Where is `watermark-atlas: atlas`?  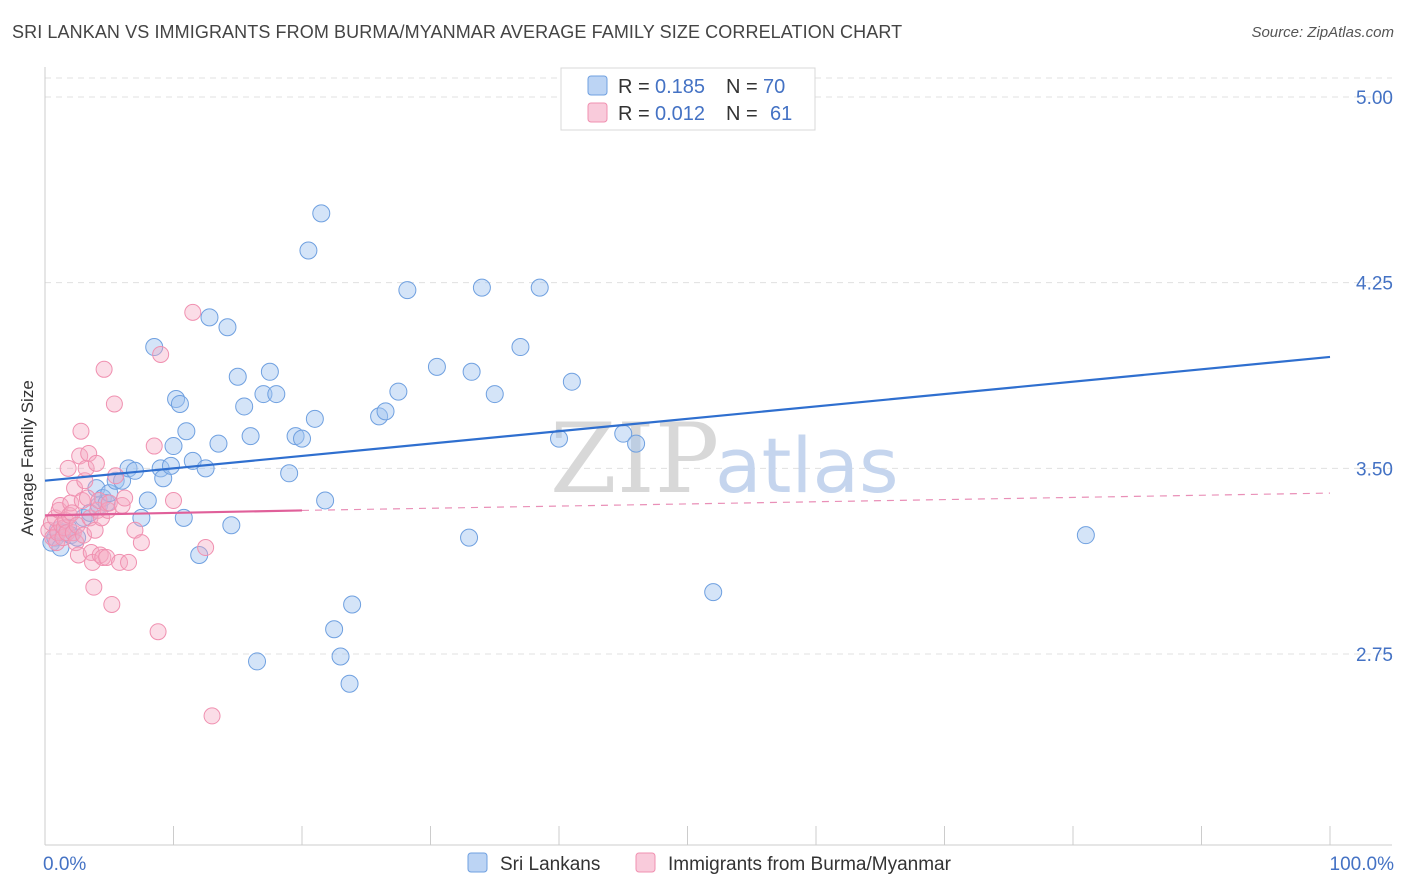 watermark-atlas: atlas is located at coordinates (807, 465).